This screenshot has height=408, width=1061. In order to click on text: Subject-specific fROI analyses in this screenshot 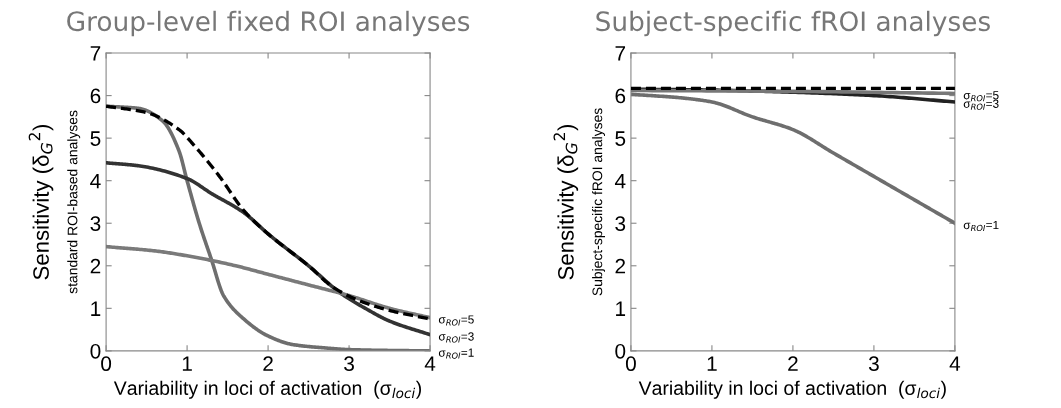, I will do `click(599, 202)`.